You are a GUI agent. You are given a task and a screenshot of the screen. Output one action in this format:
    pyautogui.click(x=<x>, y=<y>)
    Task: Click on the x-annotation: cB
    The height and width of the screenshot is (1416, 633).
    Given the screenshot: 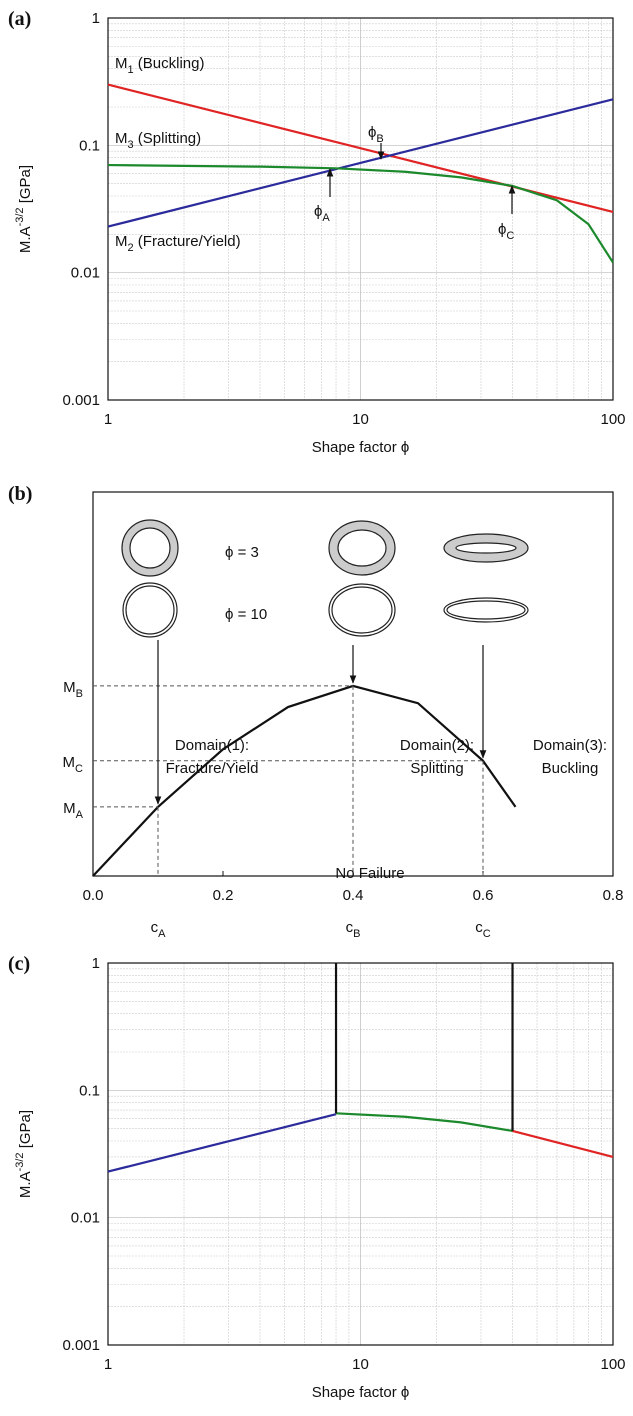 What is the action you would take?
    pyautogui.click(x=353, y=929)
    